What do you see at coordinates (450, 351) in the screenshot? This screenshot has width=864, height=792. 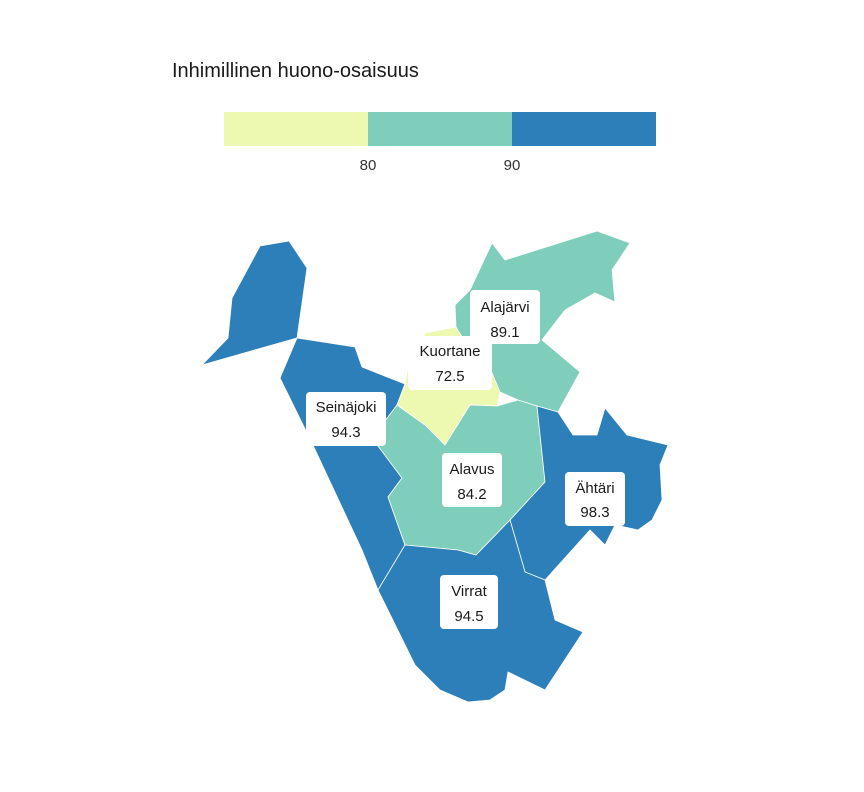 I see `region-name: Kuortane` at bounding box center [450, 351].